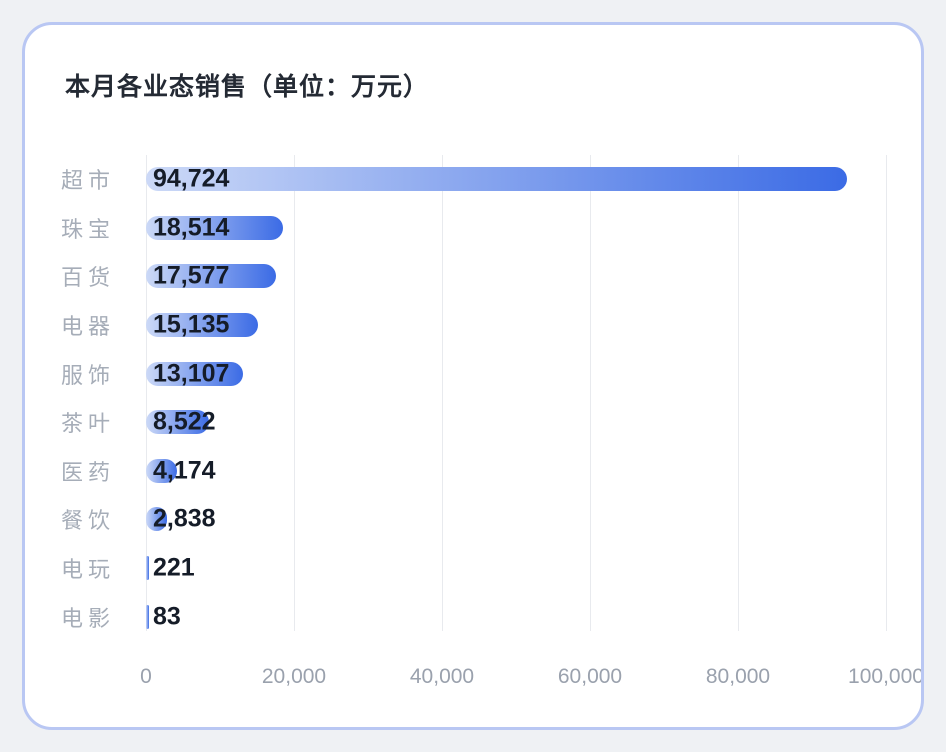 This screenshot has height=752, width=946. What do you see at coordinates (886, 676) in the screenshot?
I see `x-axis-tick-label: 100,000` at bounding box center [886, 676].